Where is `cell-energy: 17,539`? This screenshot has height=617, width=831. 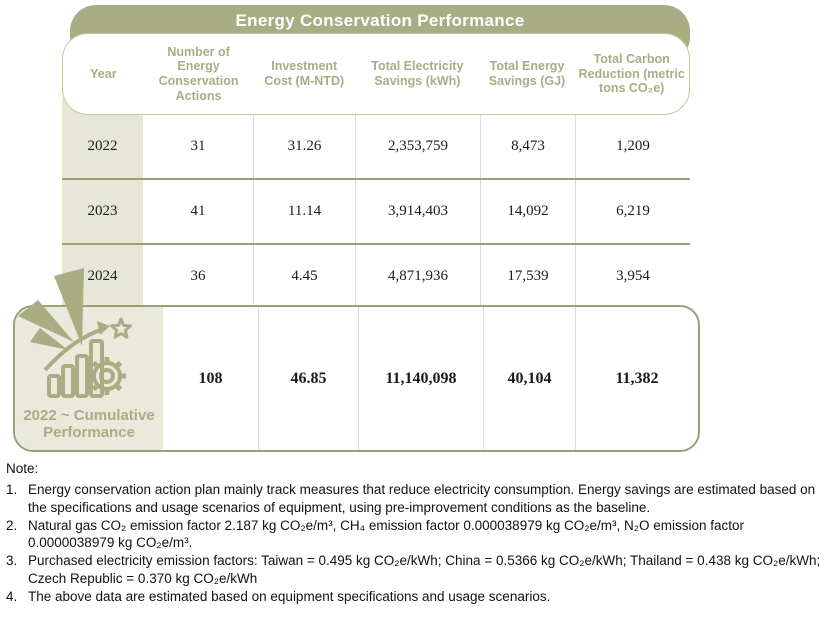 cell-energy: 17,539 is located at coordinates (527, 276).